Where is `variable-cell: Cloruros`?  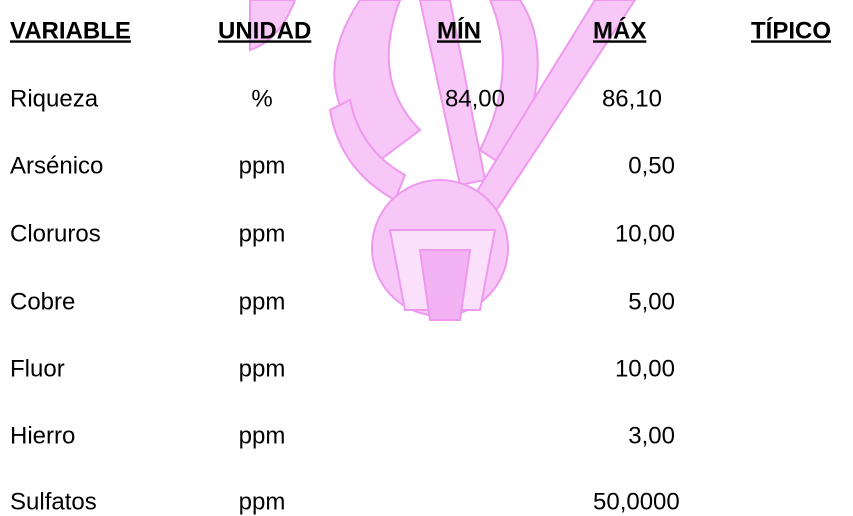
variable-cell: Cloruros is located at coordinates (55, 233).